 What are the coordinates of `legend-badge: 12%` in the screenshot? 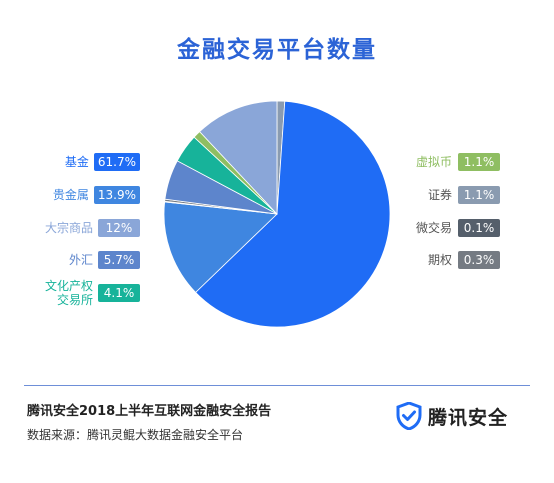 It's located at (119, 228).